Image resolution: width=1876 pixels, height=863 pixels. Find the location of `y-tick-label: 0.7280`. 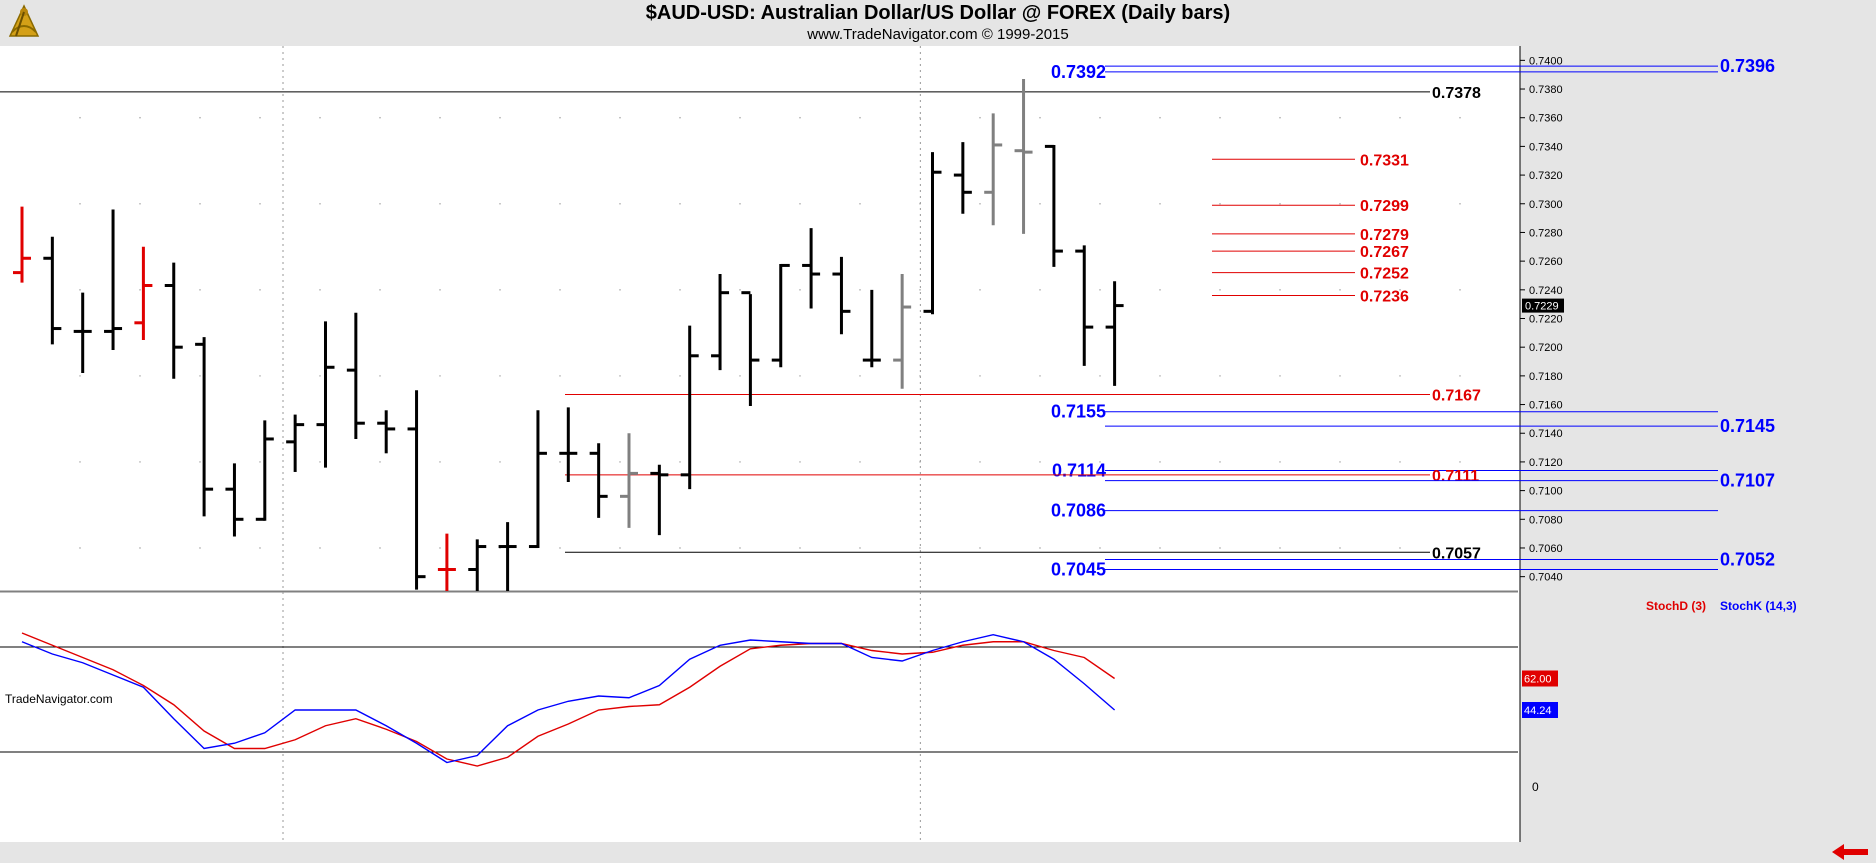

y-tick-label: 0.7280 is located at coordinates (1546, 233).